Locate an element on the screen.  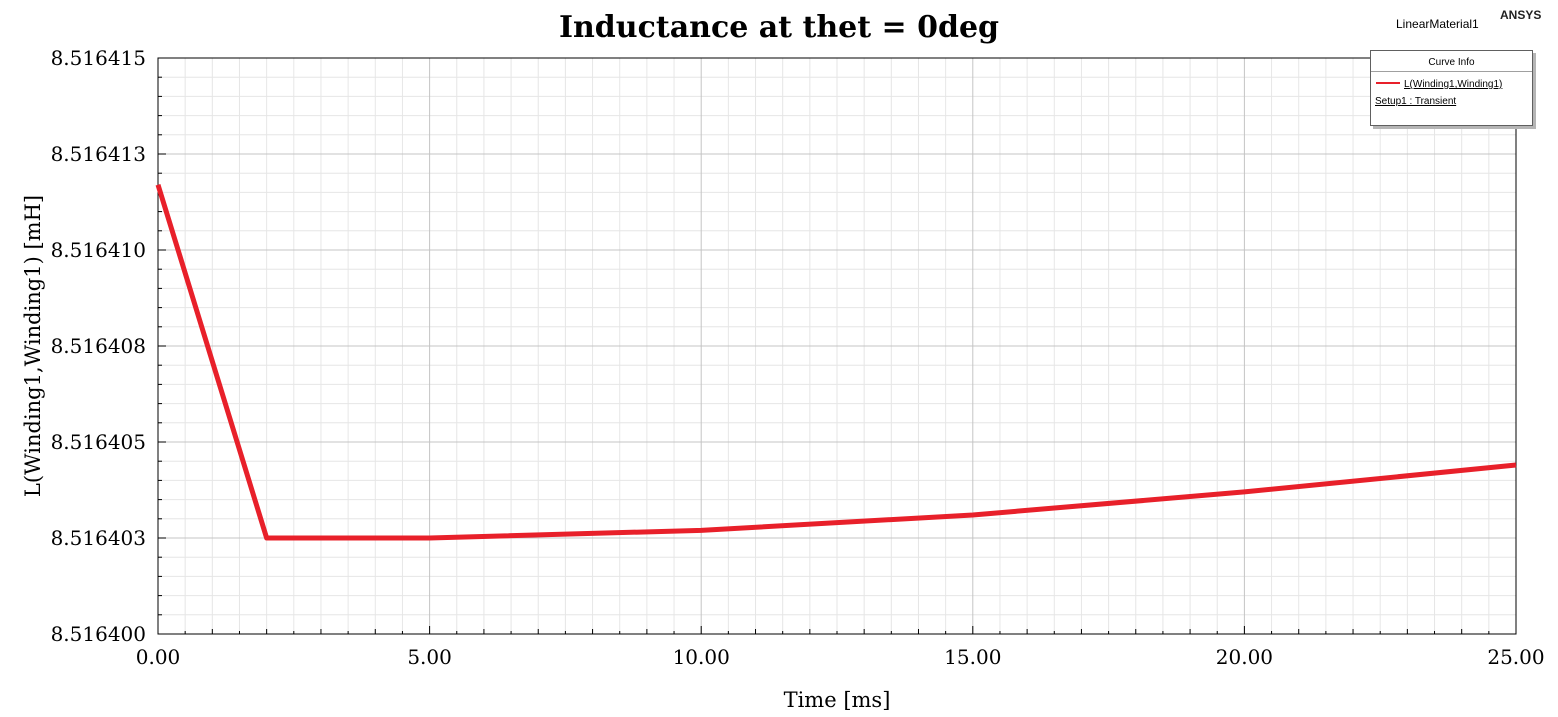
y-tick-label: 8.516400 is located at coordinates (98, 634).